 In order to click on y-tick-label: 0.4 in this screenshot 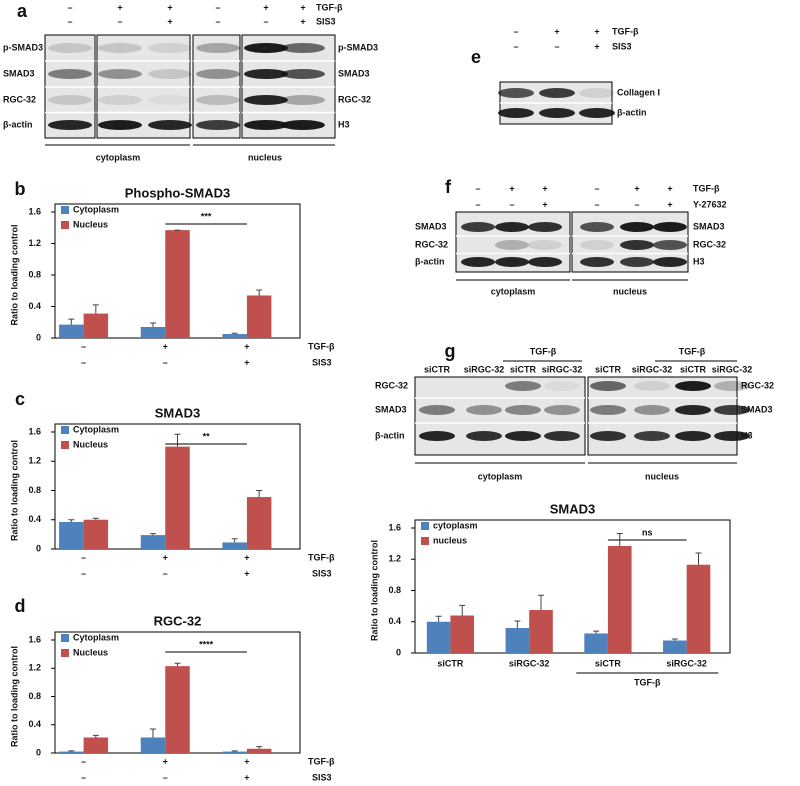, I will do `click(34, 724)`.